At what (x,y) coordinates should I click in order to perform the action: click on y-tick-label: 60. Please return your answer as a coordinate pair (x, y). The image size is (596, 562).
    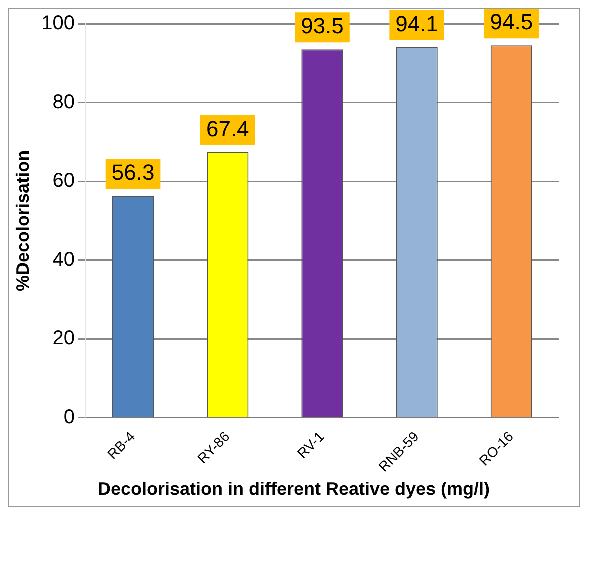
    Looking at the image, I should click on (63, 181).